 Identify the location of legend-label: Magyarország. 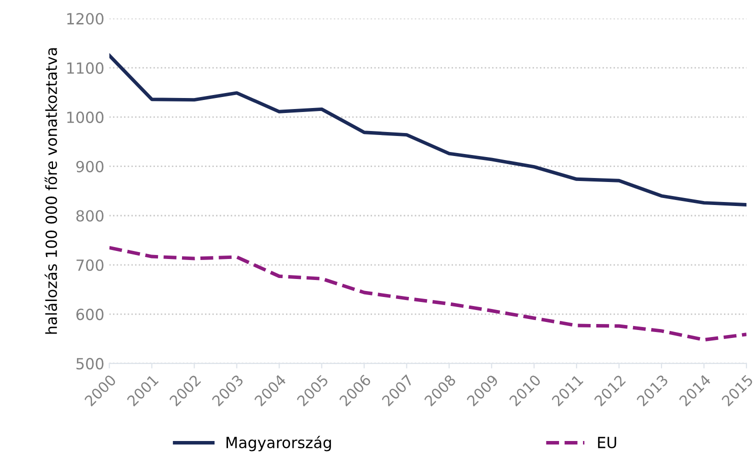
(278, 444).